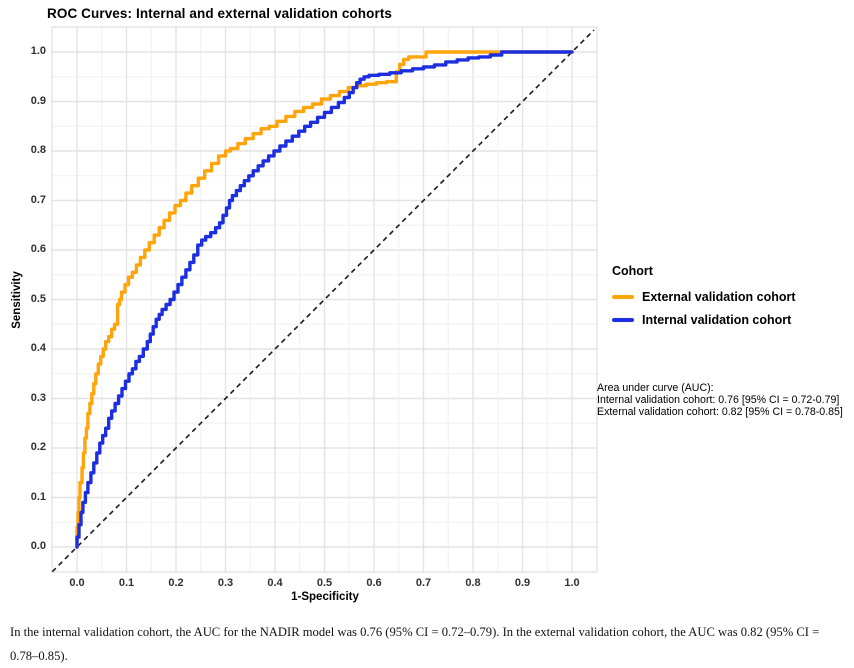 This screenshot has width=854, height=668. I want to click on legend-entry: External validation cohort, so click(704, 296).